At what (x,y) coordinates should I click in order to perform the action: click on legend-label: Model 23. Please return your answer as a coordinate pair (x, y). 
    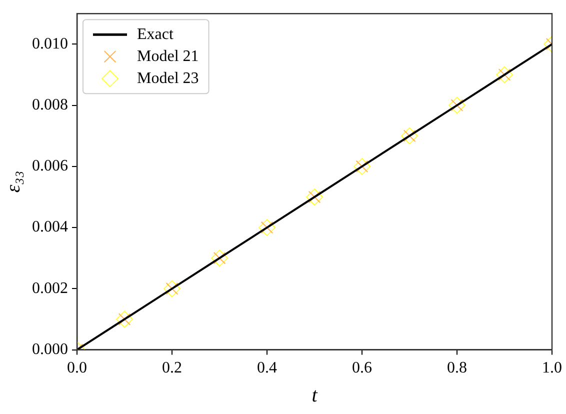
    Looking at the image, I should click on (168, 78).